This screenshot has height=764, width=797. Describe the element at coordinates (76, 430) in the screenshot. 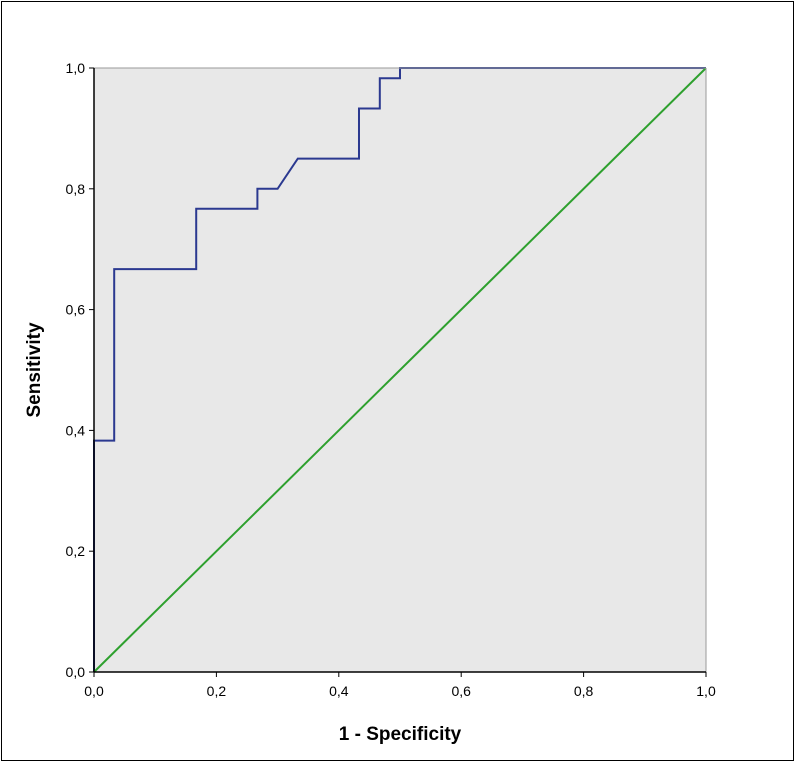

I see `y-tick-label: 0,4` at that location.